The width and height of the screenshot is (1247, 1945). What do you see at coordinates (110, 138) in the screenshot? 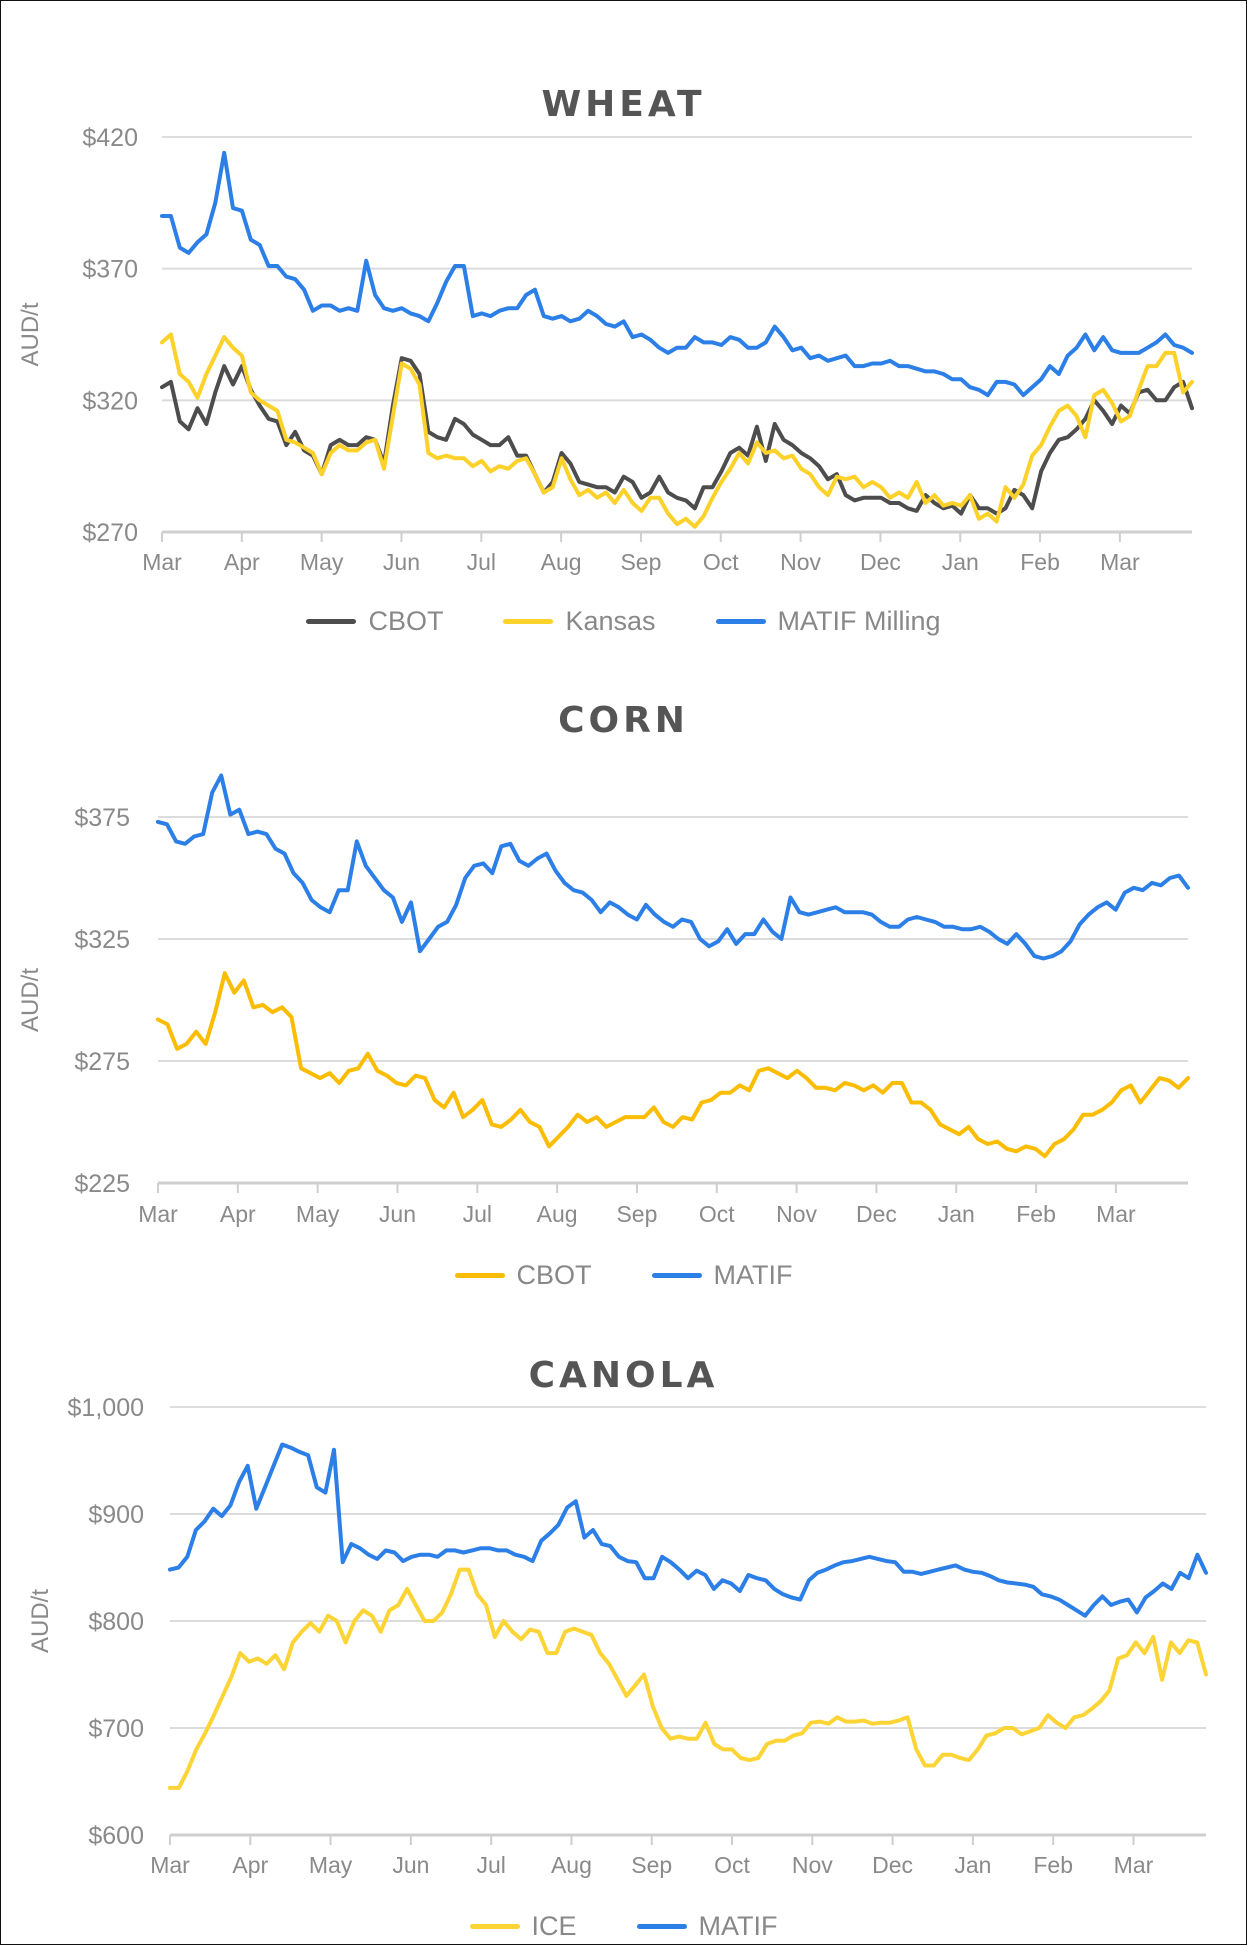
I see `y-tick-label: $420` at bounding box center [110, 138].